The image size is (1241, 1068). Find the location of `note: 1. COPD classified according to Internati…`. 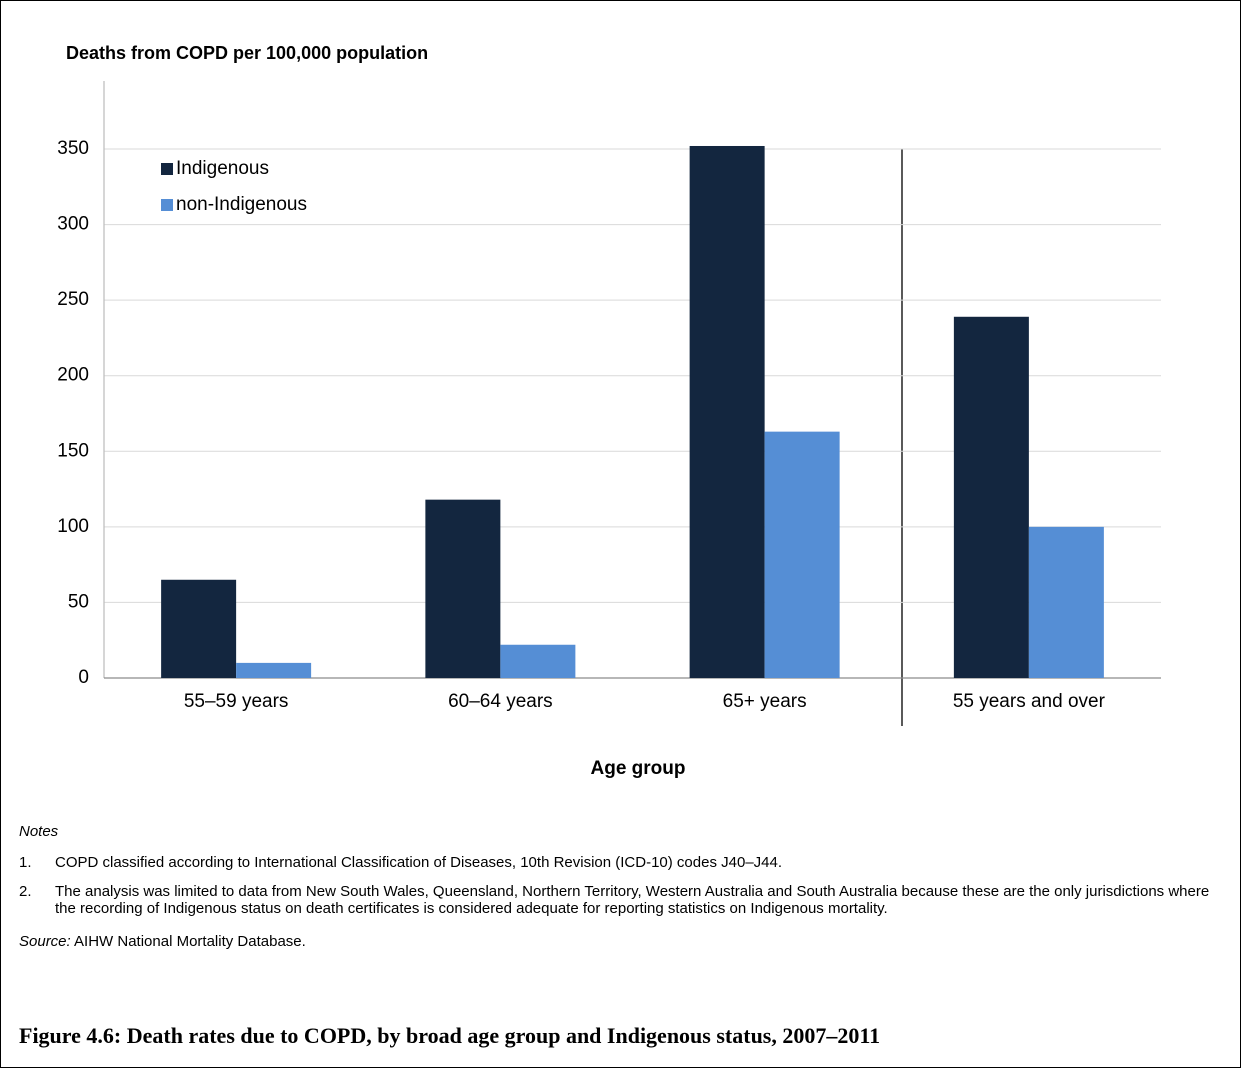

note: 1. COPD classified according to Internati… is located at coordinates (619, 862).